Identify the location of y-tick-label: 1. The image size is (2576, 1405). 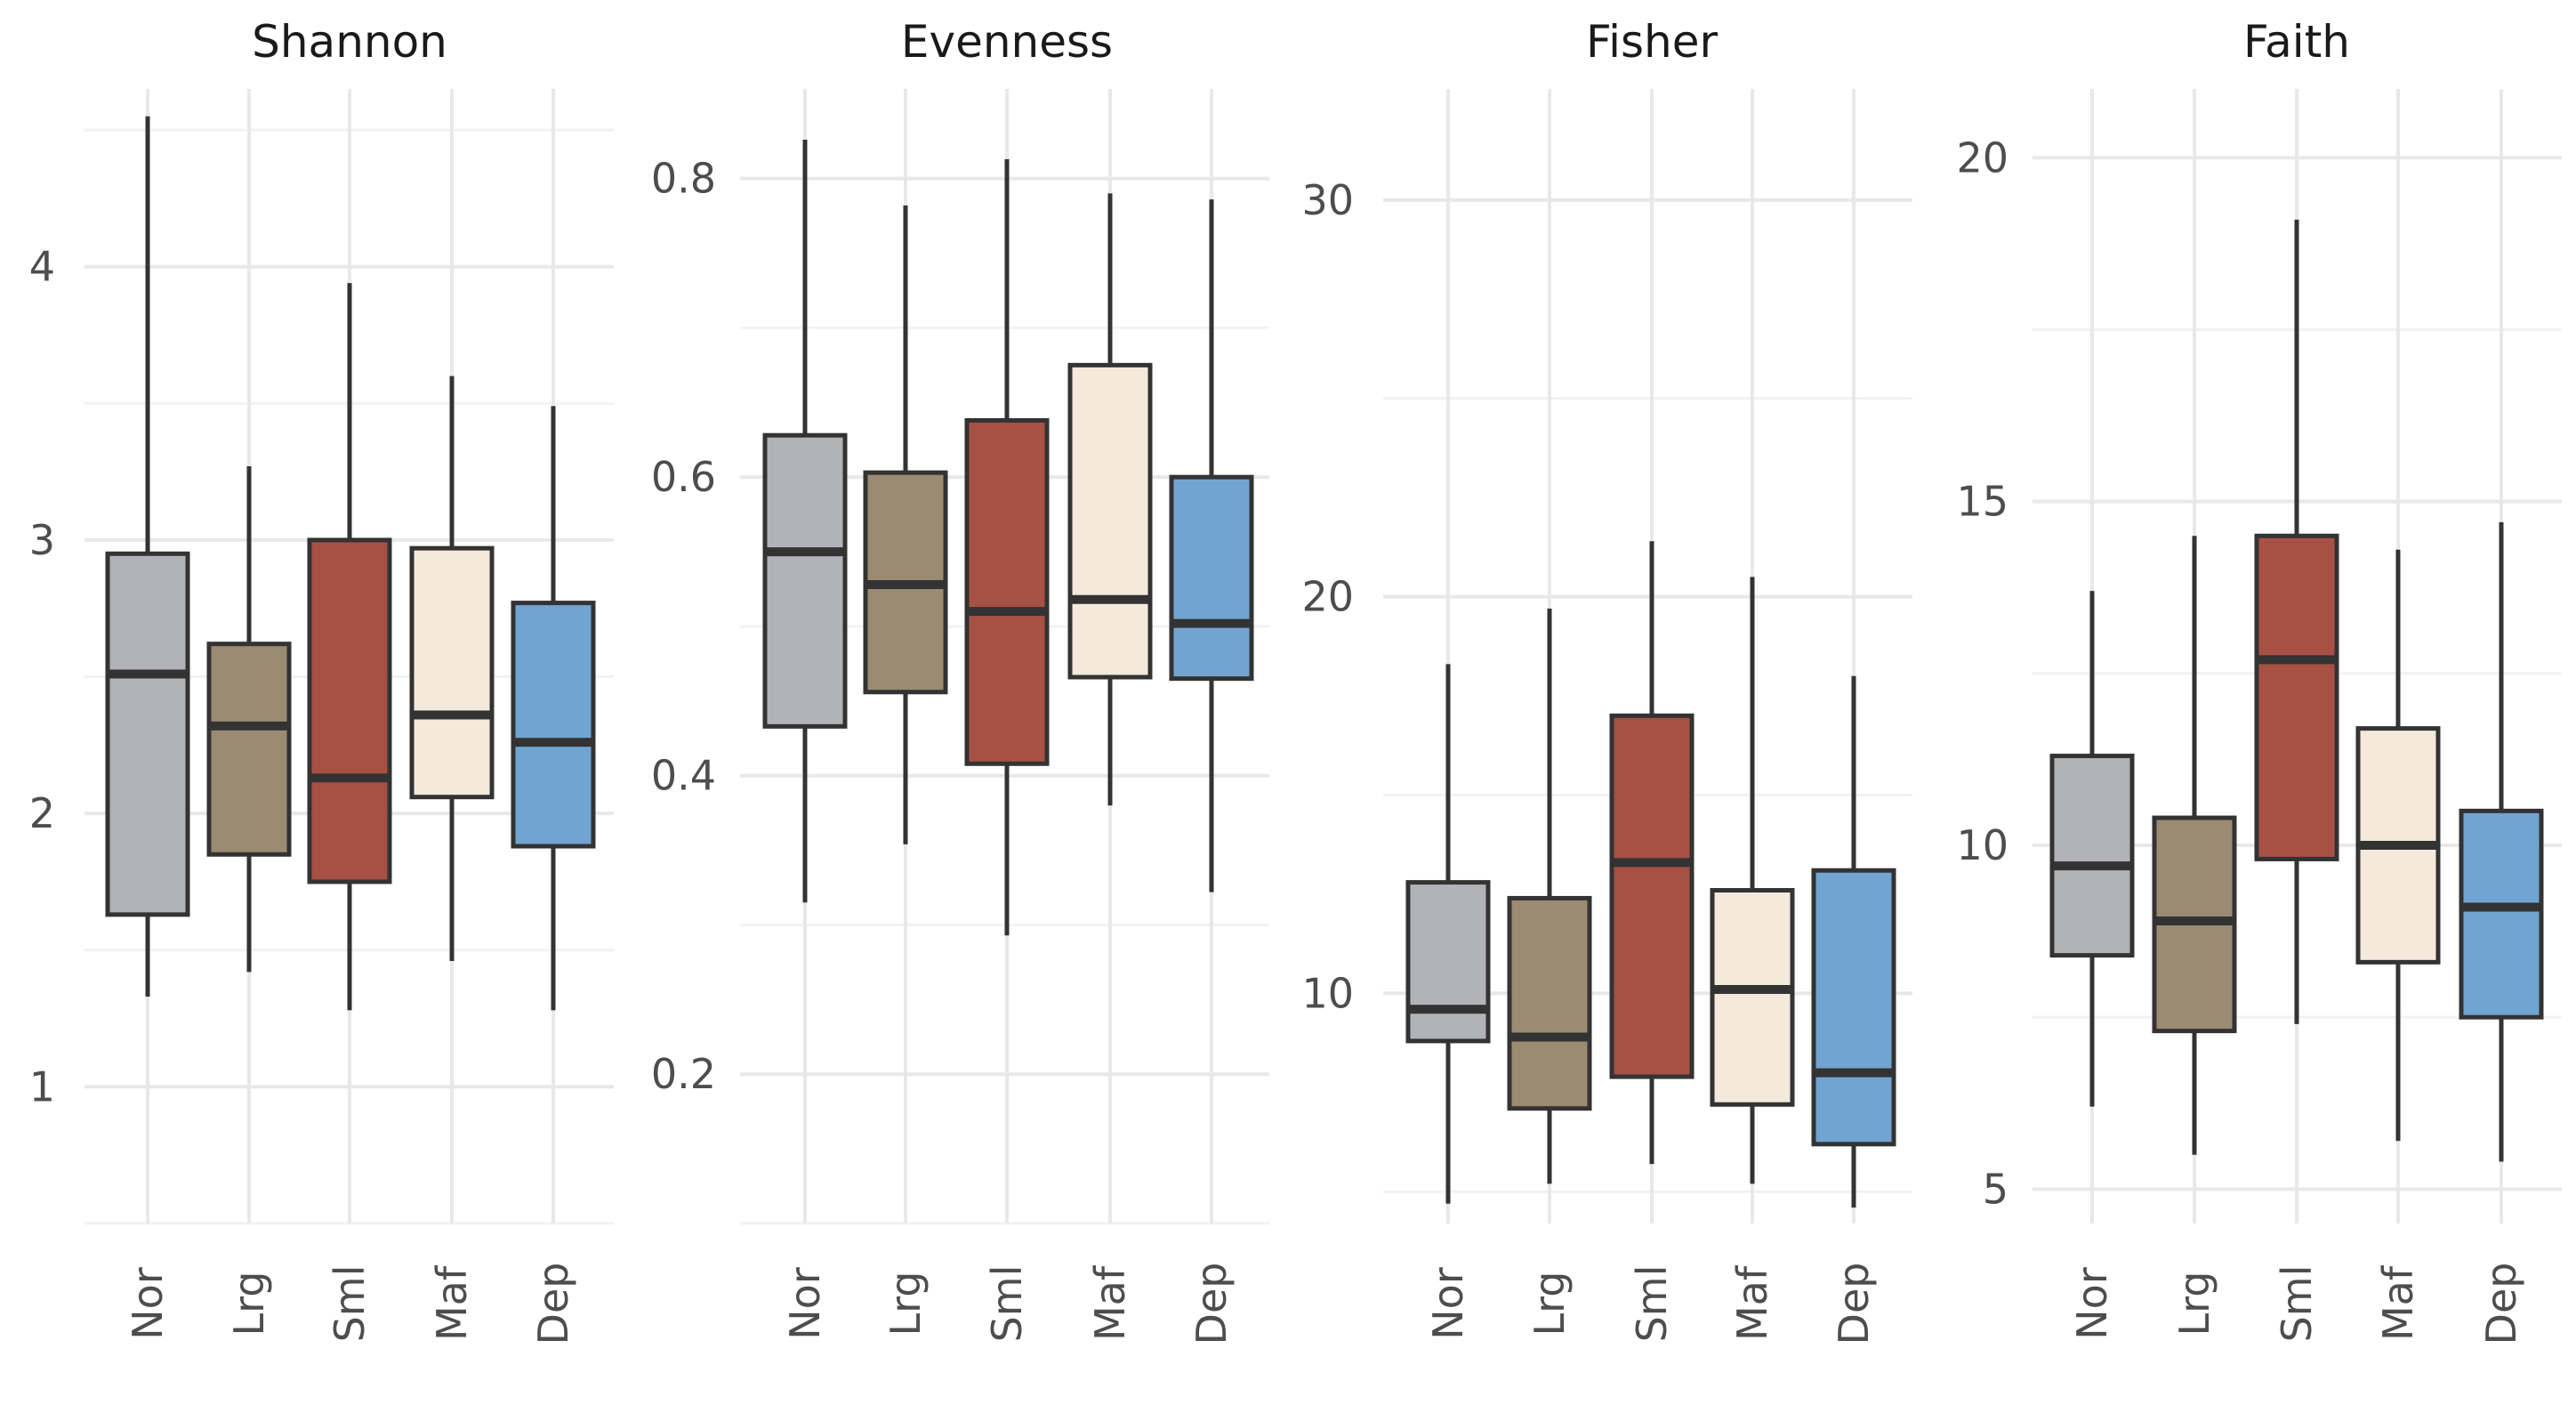
(42, 1086).